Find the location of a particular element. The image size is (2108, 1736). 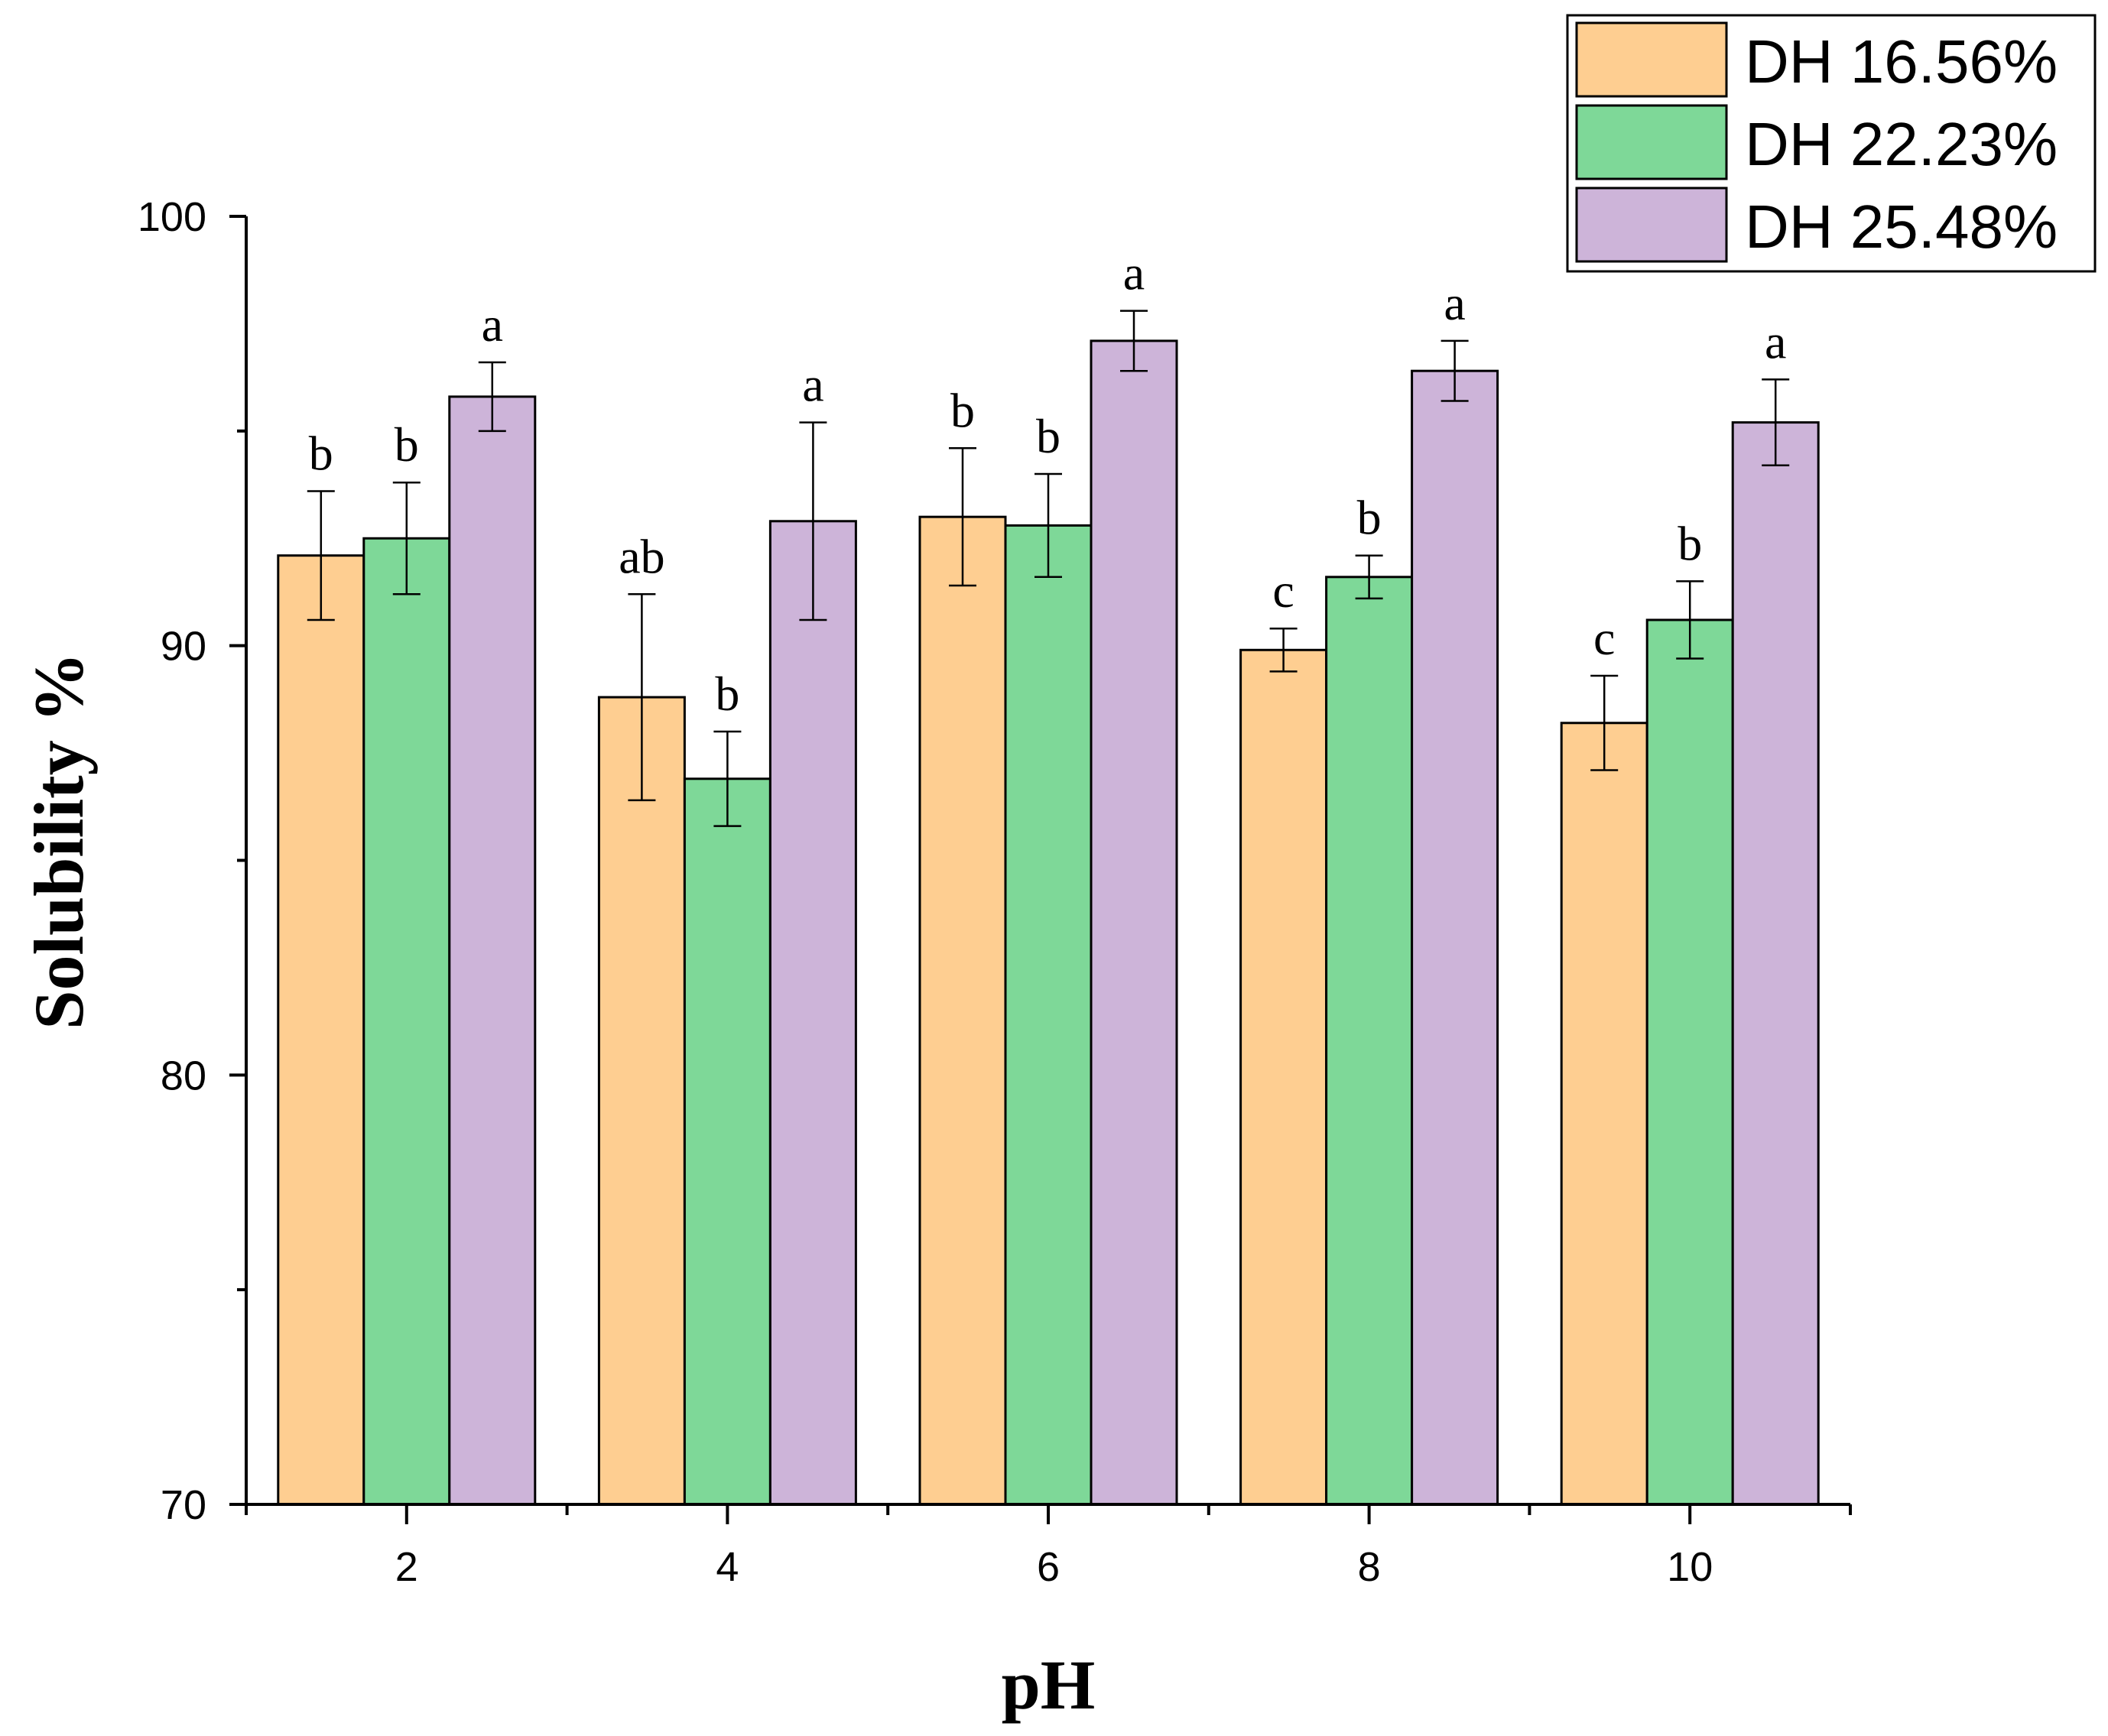

y-tick-label: 100 is located at coordinates (172, 217).